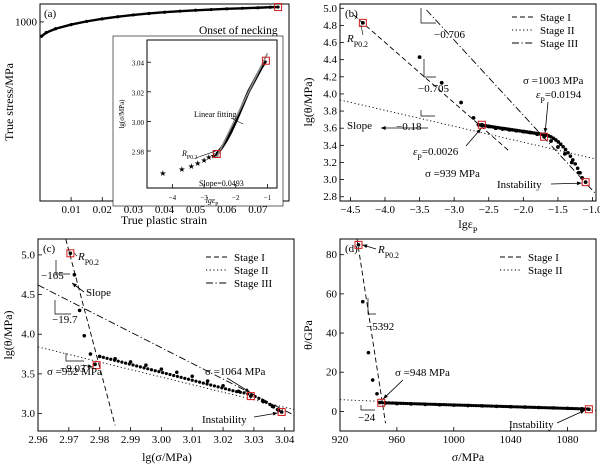 This screenshot has height=467, width=600. I want to click on c-ytick-label: 4.0, so click(28, 335).